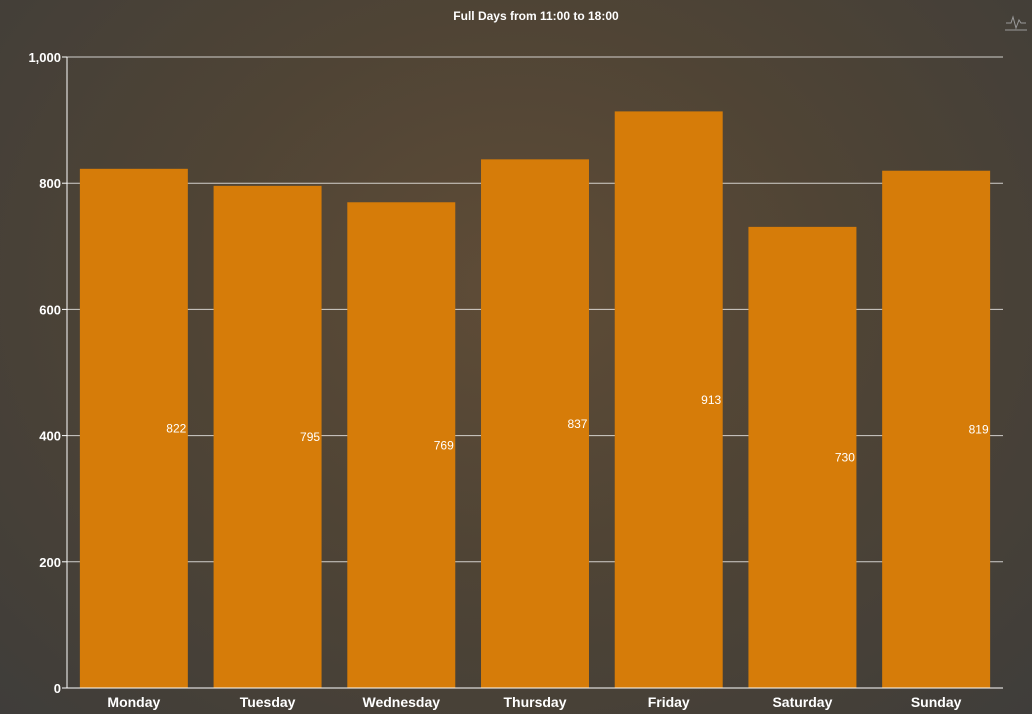 Image resolution: width=1032 pixels, height=714 pixels. Describe the element at coordinates (50, 436) in the screenshot. I see `y-tick-label: 400` at that location.